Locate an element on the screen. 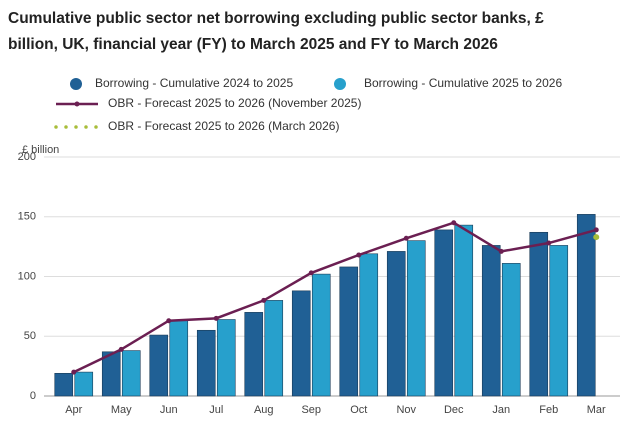 The height and width of the screenshot is (442, 634). x-tick-label: Feb is located at coordinates (548, 410).